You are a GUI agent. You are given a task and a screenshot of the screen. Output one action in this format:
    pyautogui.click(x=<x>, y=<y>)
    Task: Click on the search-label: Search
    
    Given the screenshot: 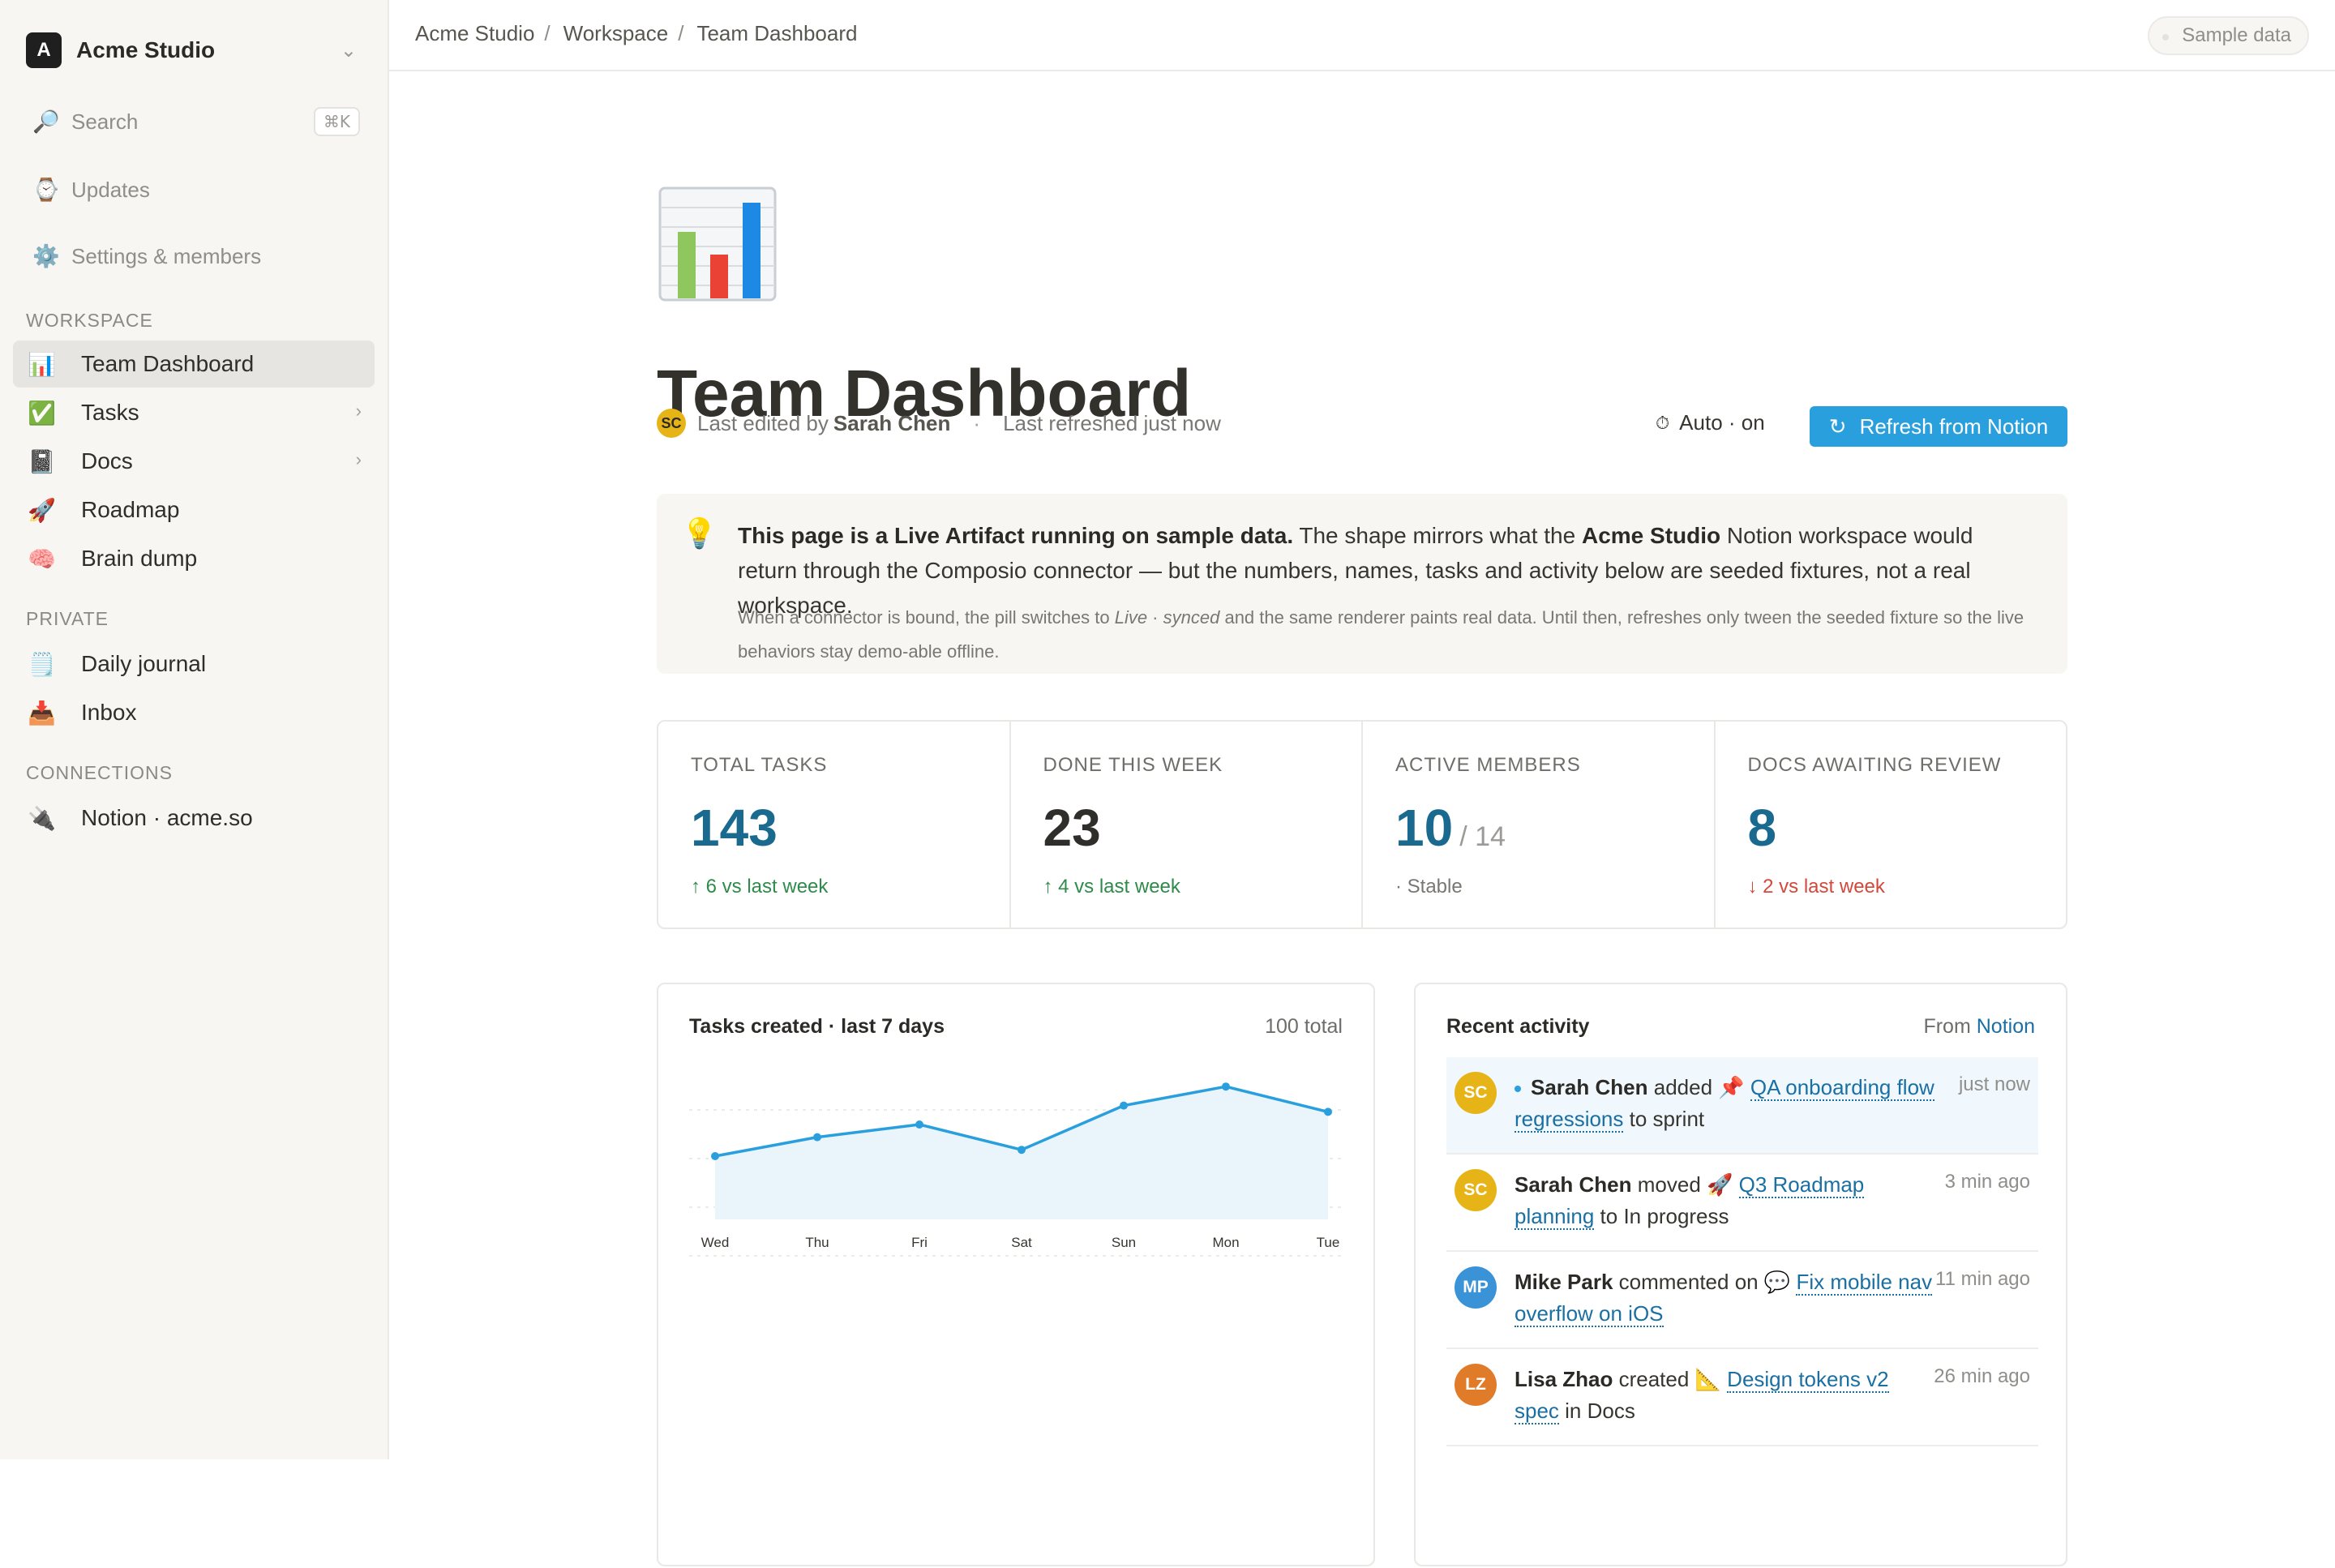 What is the action you would take?
    pyautogui.click(x=105, y=121)
    